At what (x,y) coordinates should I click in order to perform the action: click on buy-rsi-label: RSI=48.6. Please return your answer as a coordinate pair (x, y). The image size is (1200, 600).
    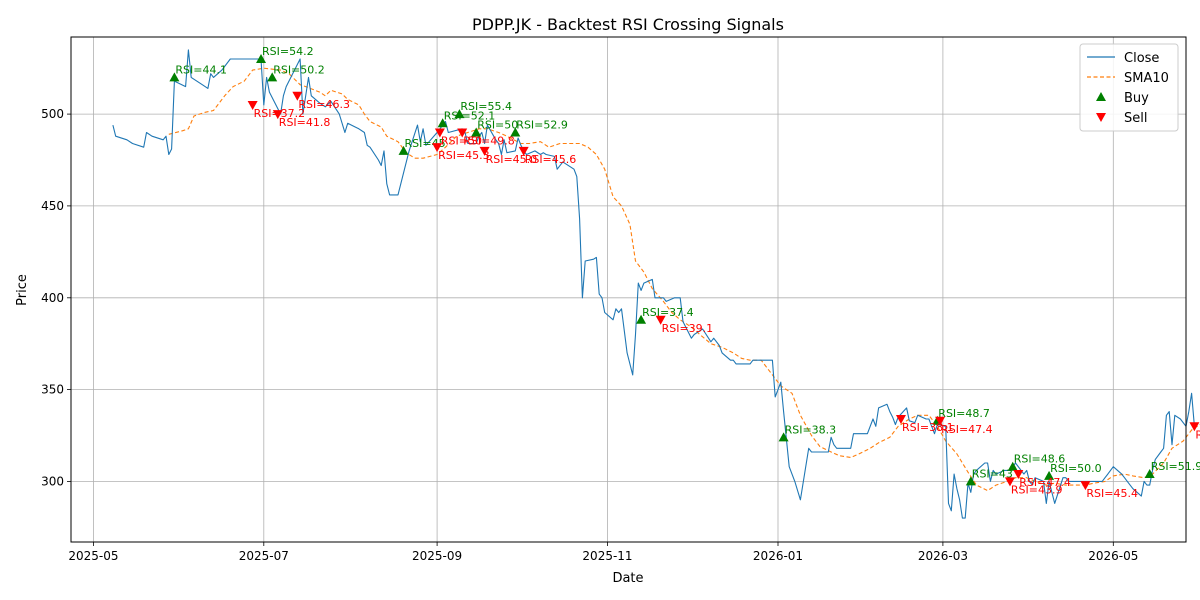
    Looking at the image, I should click on (1040, 459).